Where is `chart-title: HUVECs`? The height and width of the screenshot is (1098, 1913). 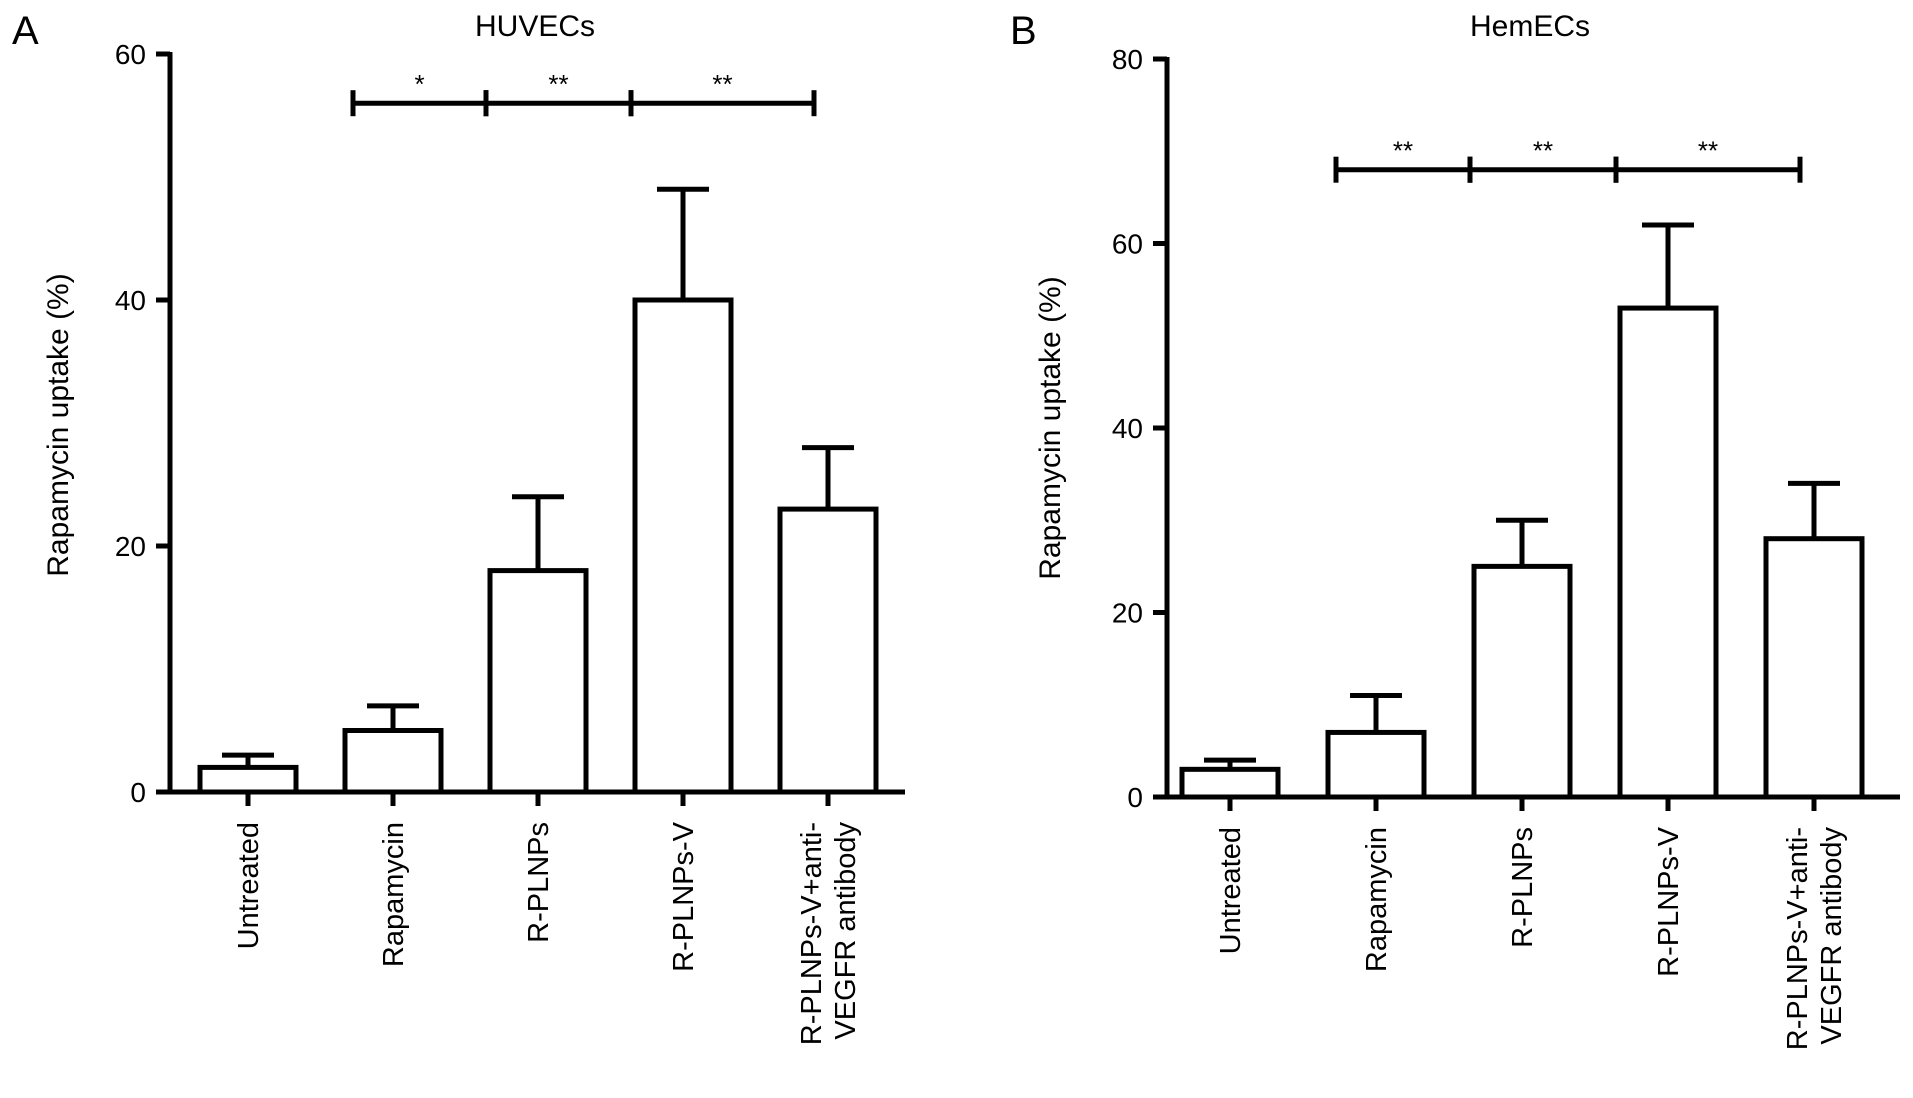
chart-title: HUVECs is located at coordinates (535, 26).